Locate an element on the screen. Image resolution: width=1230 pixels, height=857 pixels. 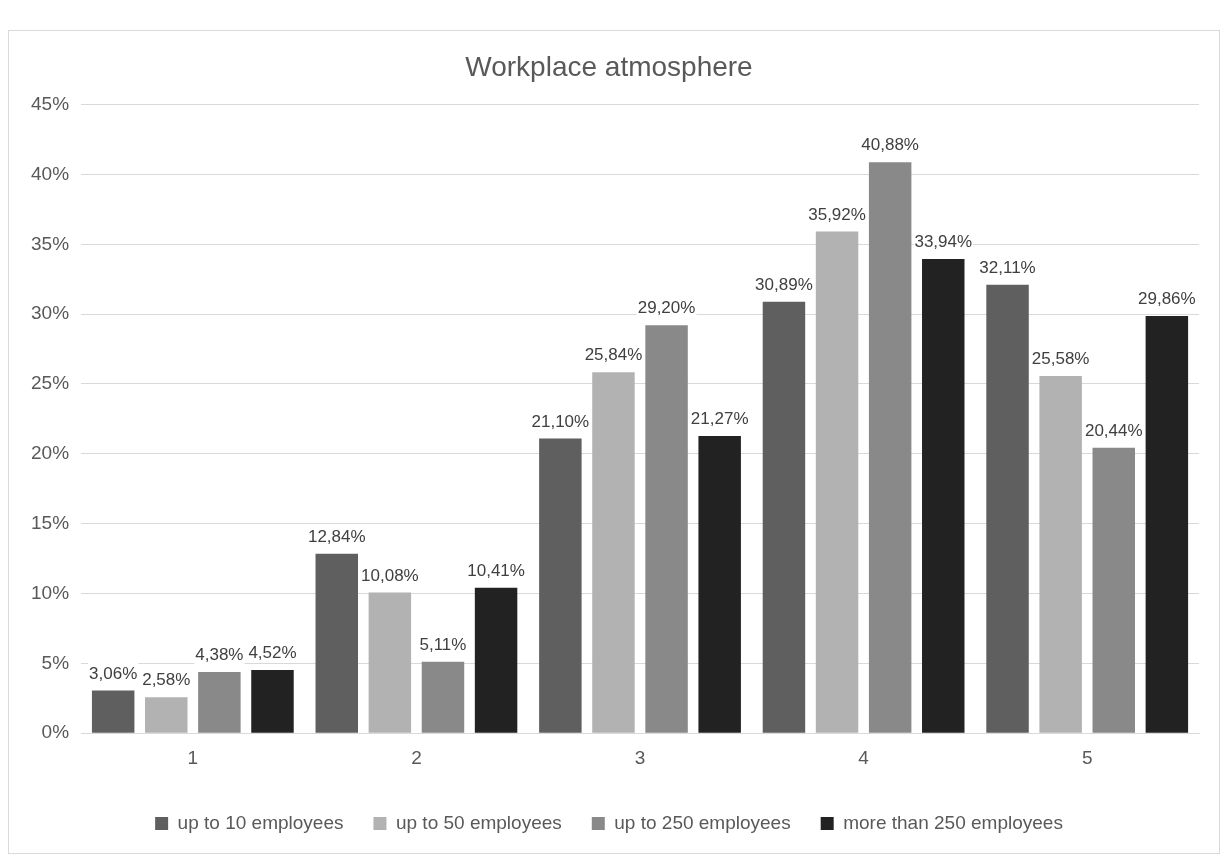
data-label: 12,84% is located at coordinates (336, 537).